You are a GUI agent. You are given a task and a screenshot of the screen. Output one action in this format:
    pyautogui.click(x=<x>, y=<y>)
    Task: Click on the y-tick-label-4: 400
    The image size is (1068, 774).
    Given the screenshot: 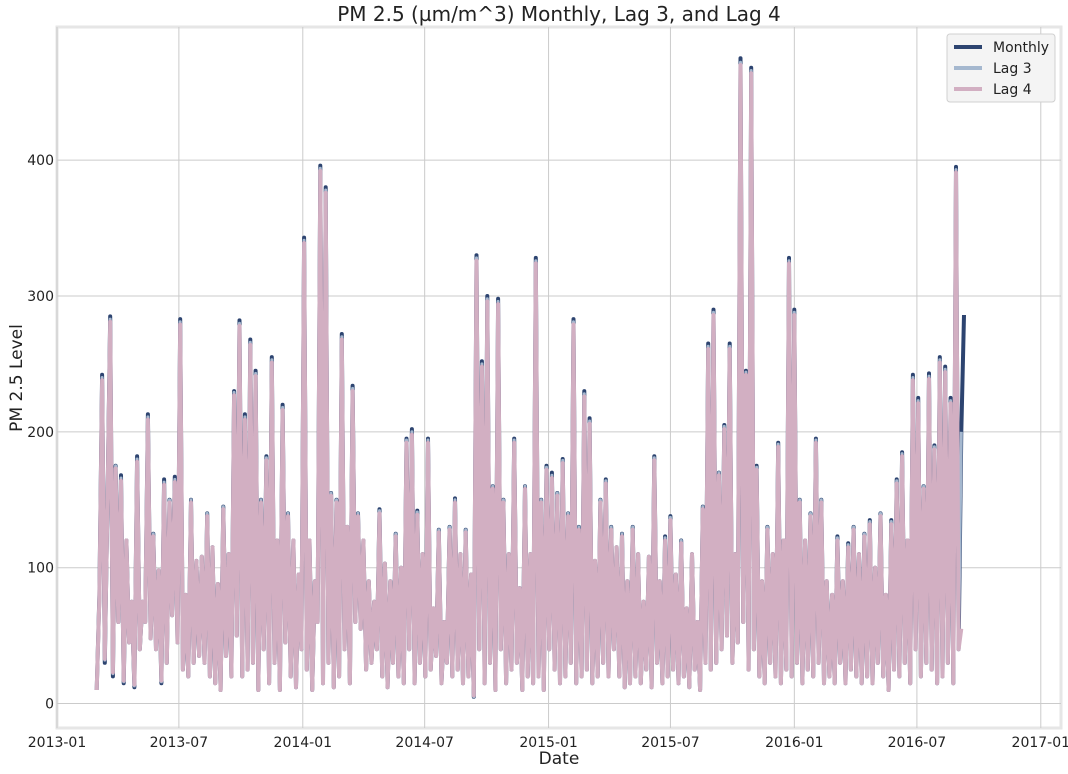 What is the action you would take?
    pyautogui.click(x=40, y=161)
    